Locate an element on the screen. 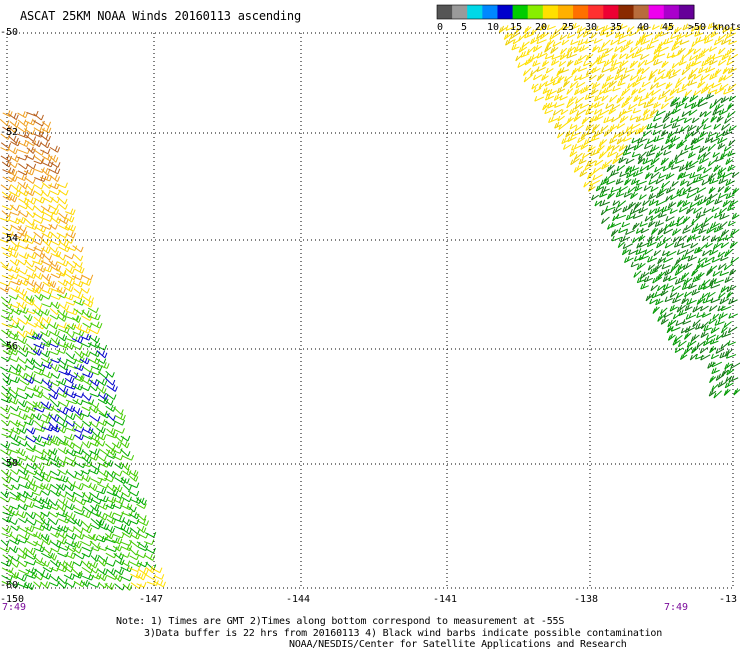 Image resolution: width=740 pixels, height=650 pixels. legend-swatch is located at coordinates (475, 12).